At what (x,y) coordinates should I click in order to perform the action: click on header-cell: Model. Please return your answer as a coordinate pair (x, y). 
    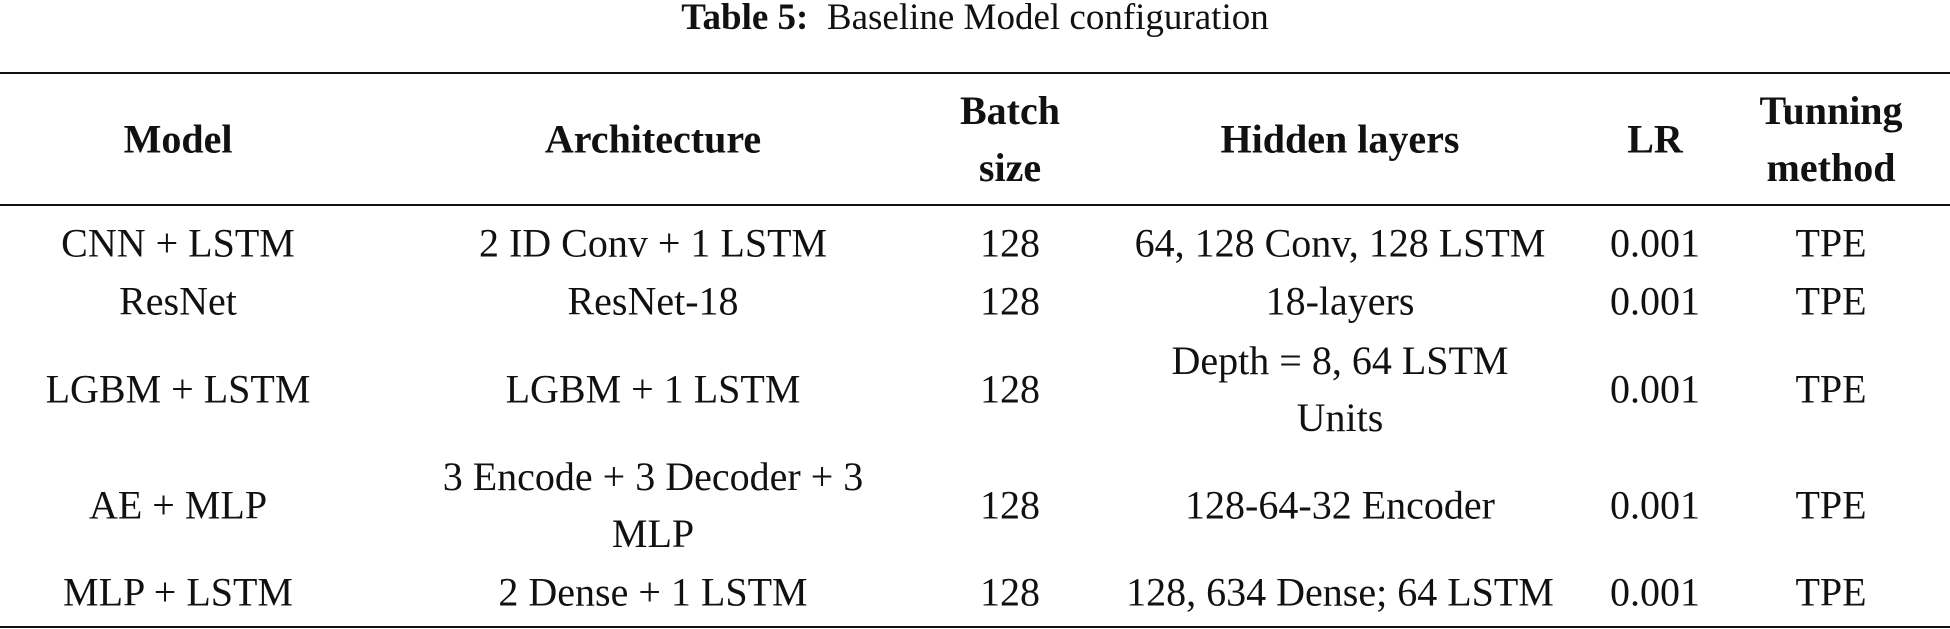
    Looking at the image, I should click on (178, 139).